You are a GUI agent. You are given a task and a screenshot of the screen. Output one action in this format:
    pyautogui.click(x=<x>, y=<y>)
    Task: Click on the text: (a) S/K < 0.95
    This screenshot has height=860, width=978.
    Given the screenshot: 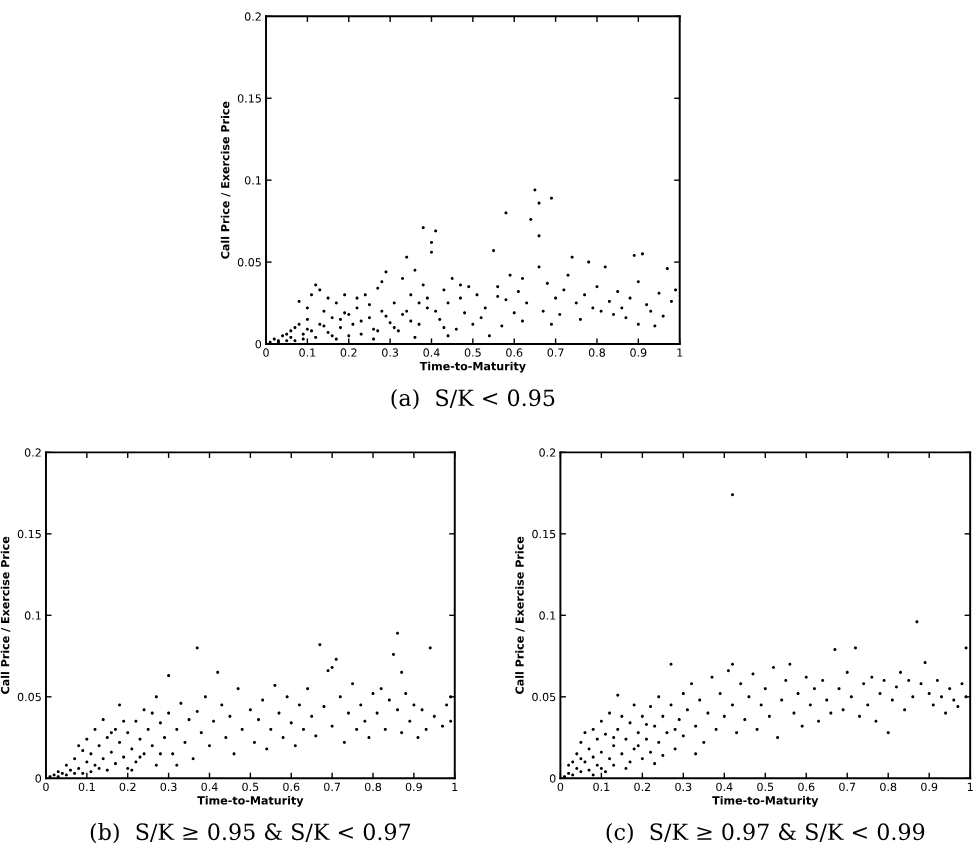 What is the action you would take?
    pyautogui.click(x=473, y=399)
    